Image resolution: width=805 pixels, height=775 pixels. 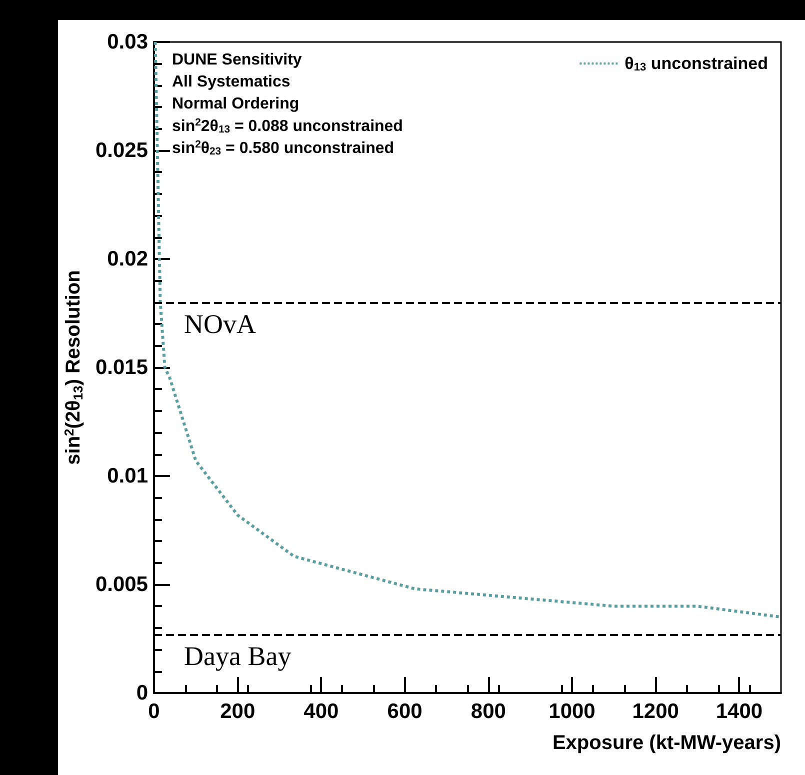 I want to click on y-tick-label: 0.02, so click(x=127, y=259).